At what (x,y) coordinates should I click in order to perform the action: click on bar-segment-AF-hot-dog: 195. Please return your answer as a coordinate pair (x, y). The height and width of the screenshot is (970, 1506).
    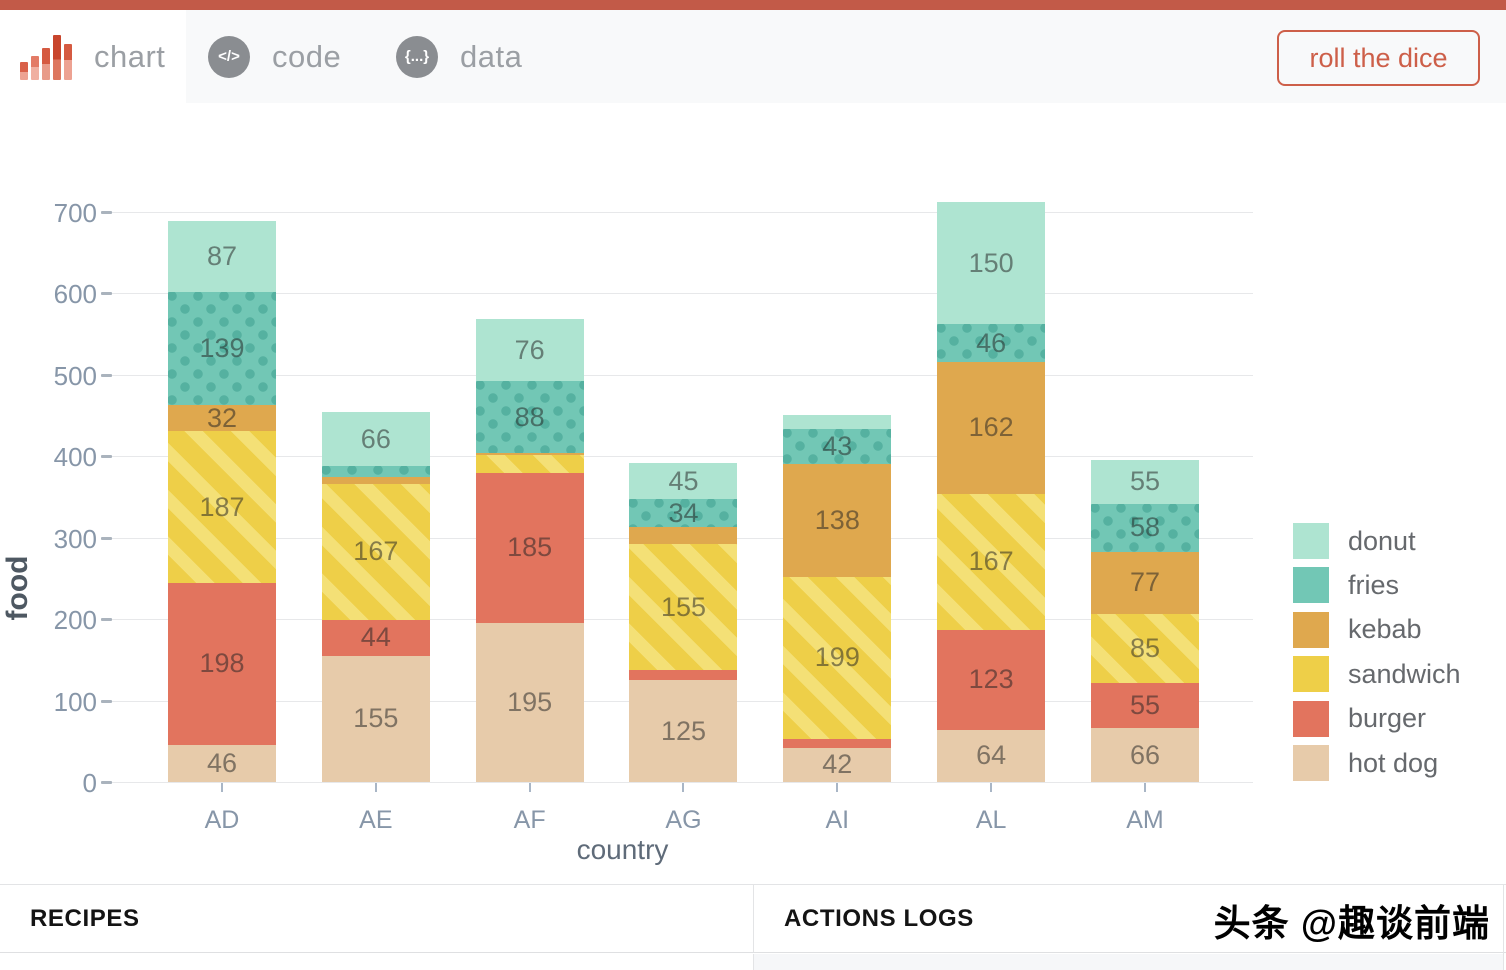
    Looking at the image, I should click on (529, 702).